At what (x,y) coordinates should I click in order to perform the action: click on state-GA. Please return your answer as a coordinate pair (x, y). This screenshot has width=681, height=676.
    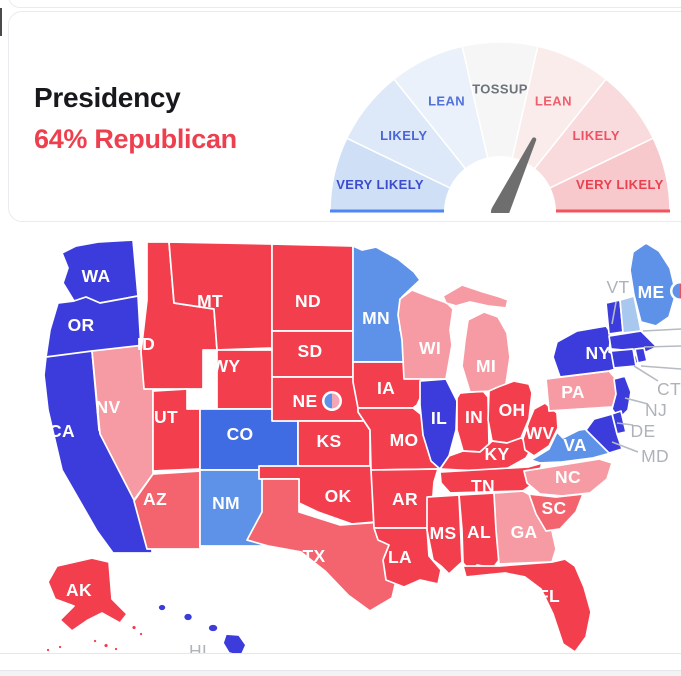
    Looking at the image, I should click on (525, 527).